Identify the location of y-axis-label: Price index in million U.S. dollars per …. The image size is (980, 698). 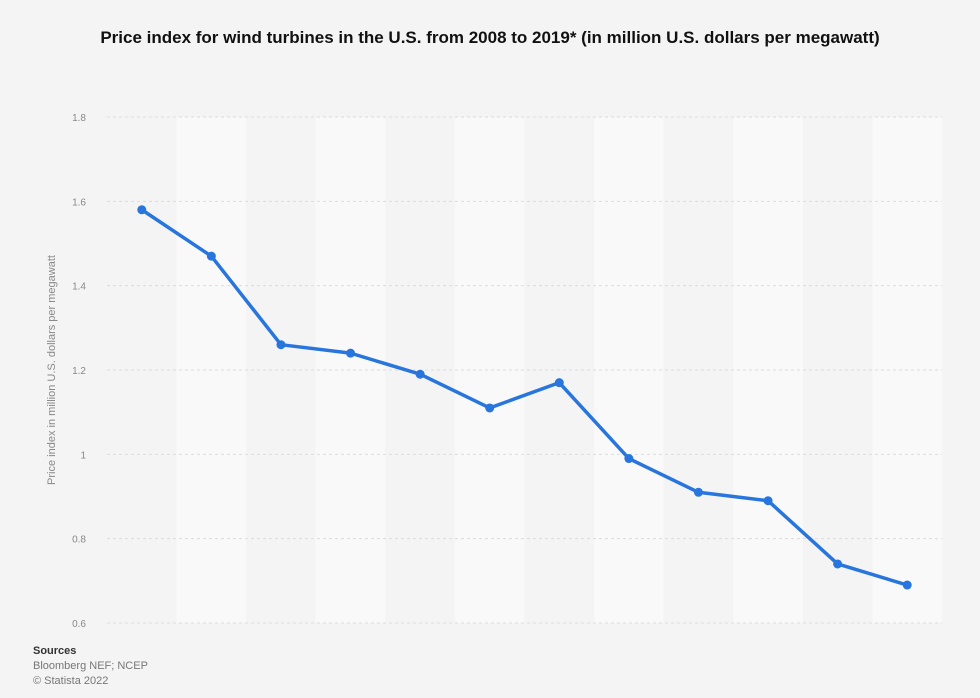
(52, 370).